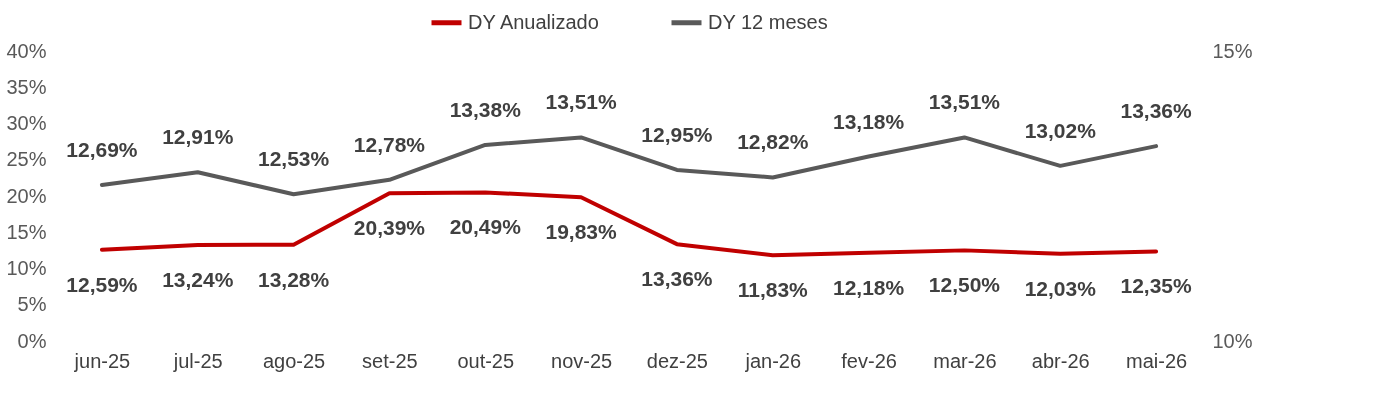 The image size is (1378, 401). What do you see at coordinates (773, 142) in the screenshot?
I see `data-label: 12,82%` at bounding box center [773, 142].